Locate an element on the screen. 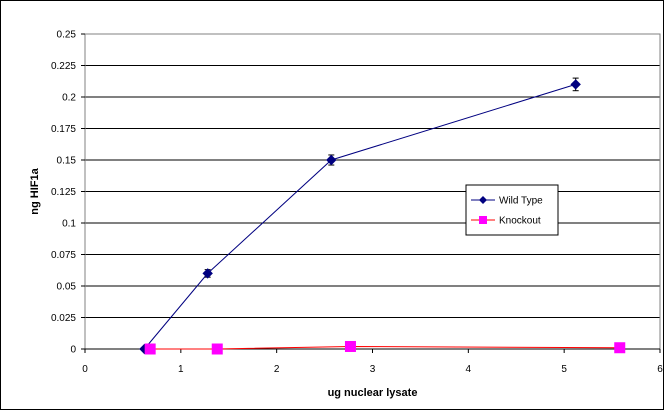 This screenshot has height=414, width=664. y-tick-label: 0.15 is located at coordinates (67, 161).